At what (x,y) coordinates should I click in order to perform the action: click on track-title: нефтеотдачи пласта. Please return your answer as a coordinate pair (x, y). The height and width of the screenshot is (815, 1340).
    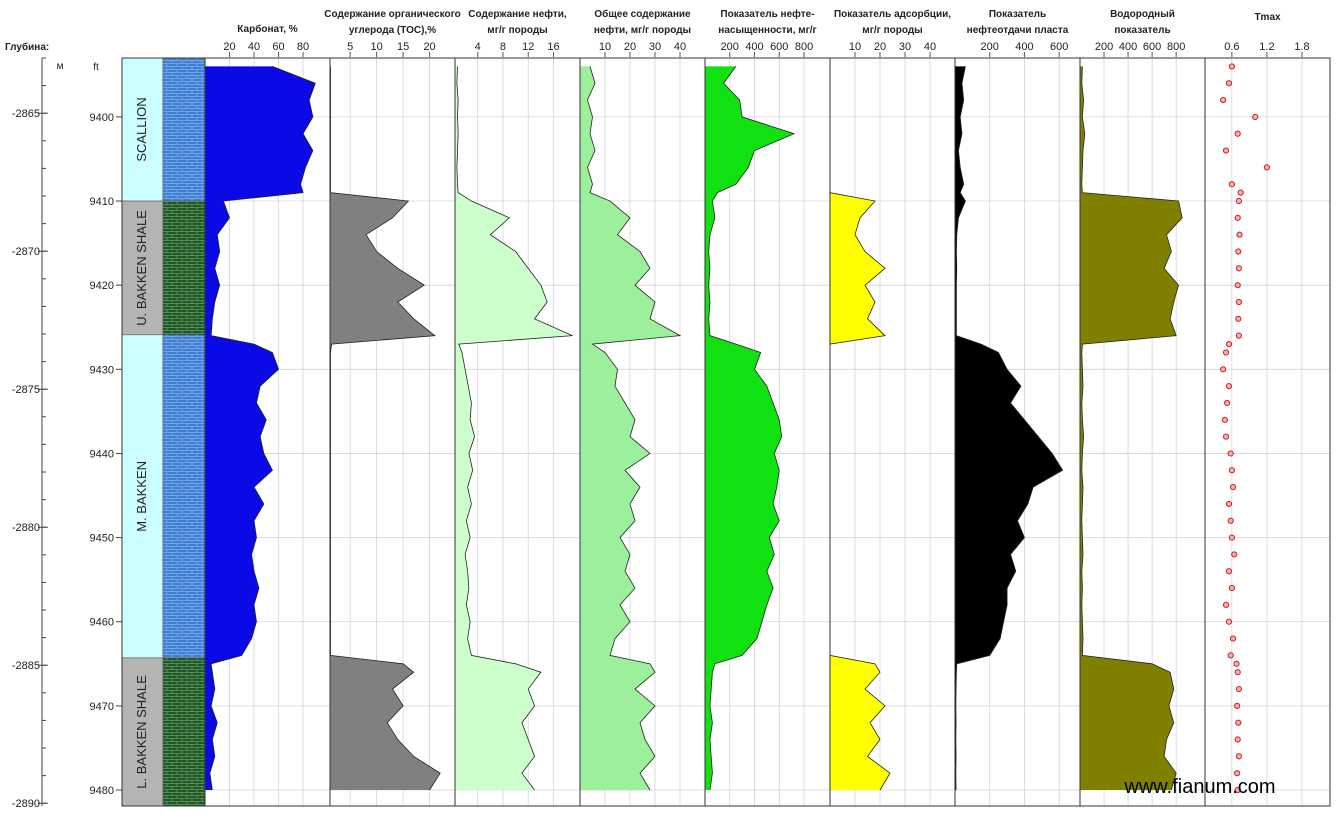
    Looking at the image, I should click on (1018, 30).